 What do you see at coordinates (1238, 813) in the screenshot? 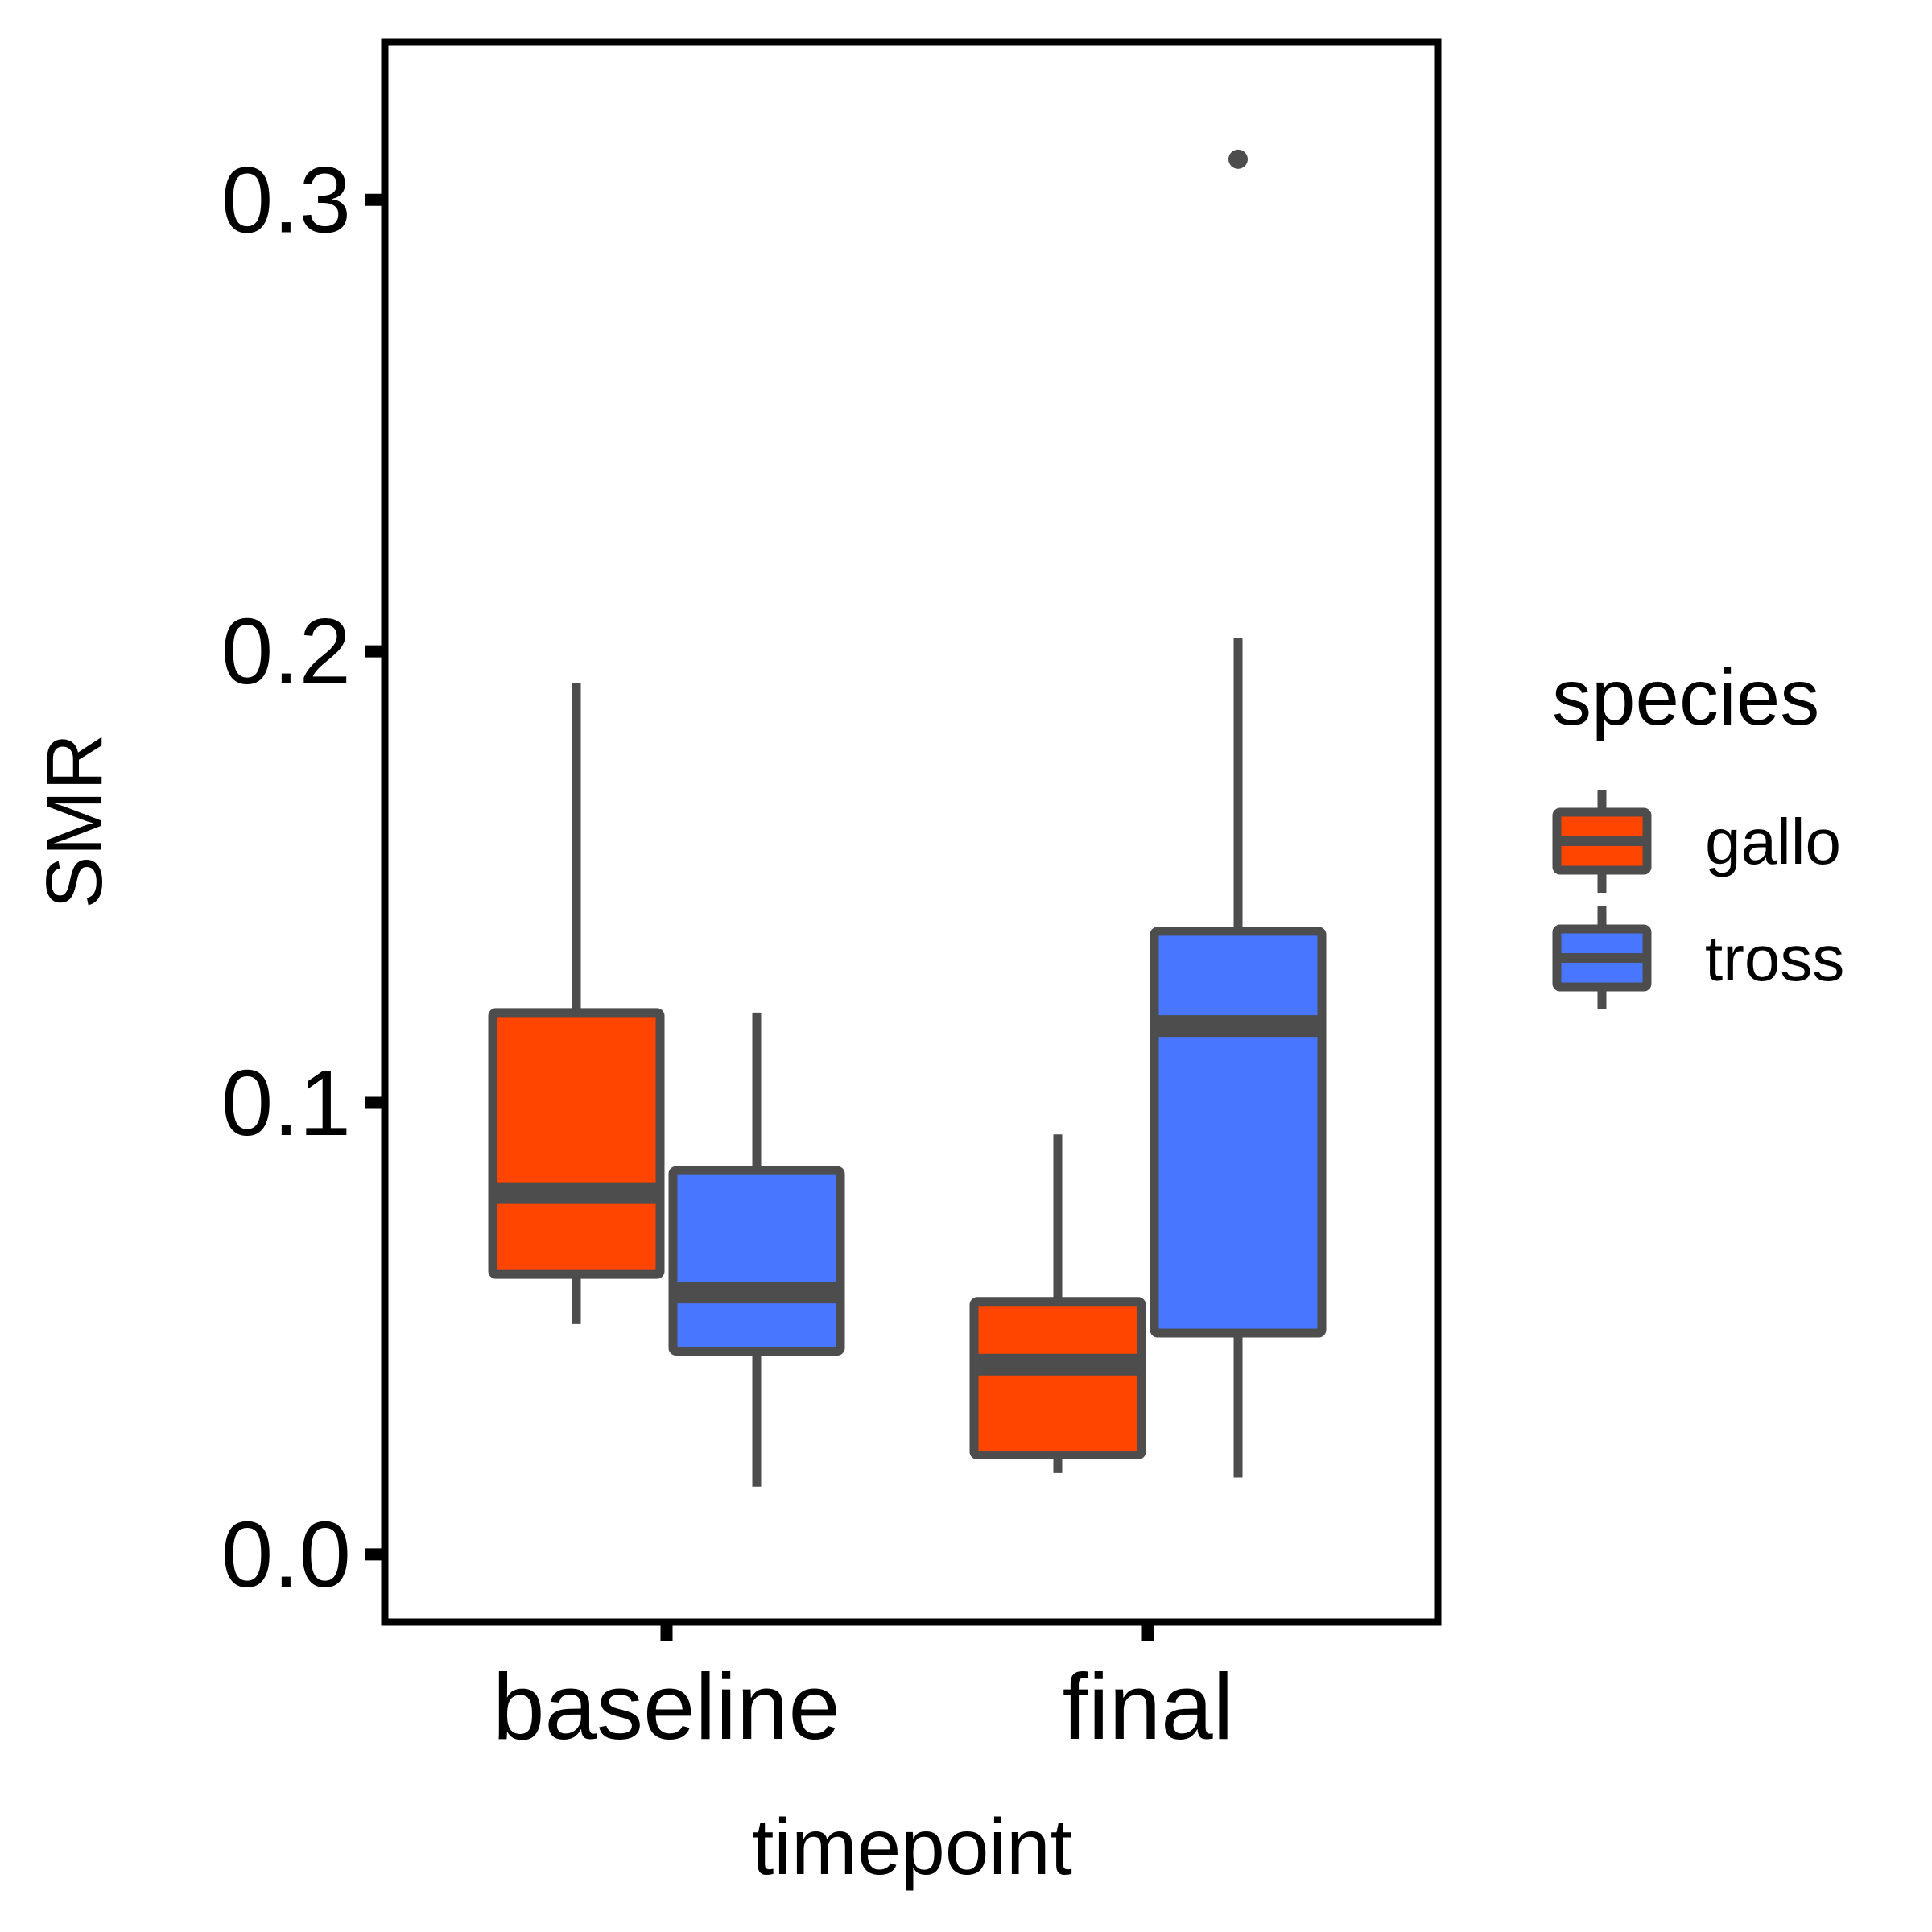
I see `box-tross-final` at bounding box center [1238, 813].